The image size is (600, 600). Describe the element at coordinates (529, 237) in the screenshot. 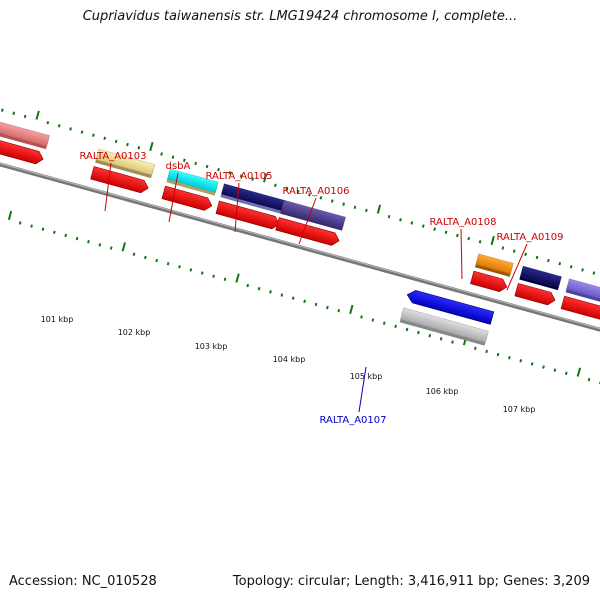

I see `gene-label: RALTA_A0109` at that location.